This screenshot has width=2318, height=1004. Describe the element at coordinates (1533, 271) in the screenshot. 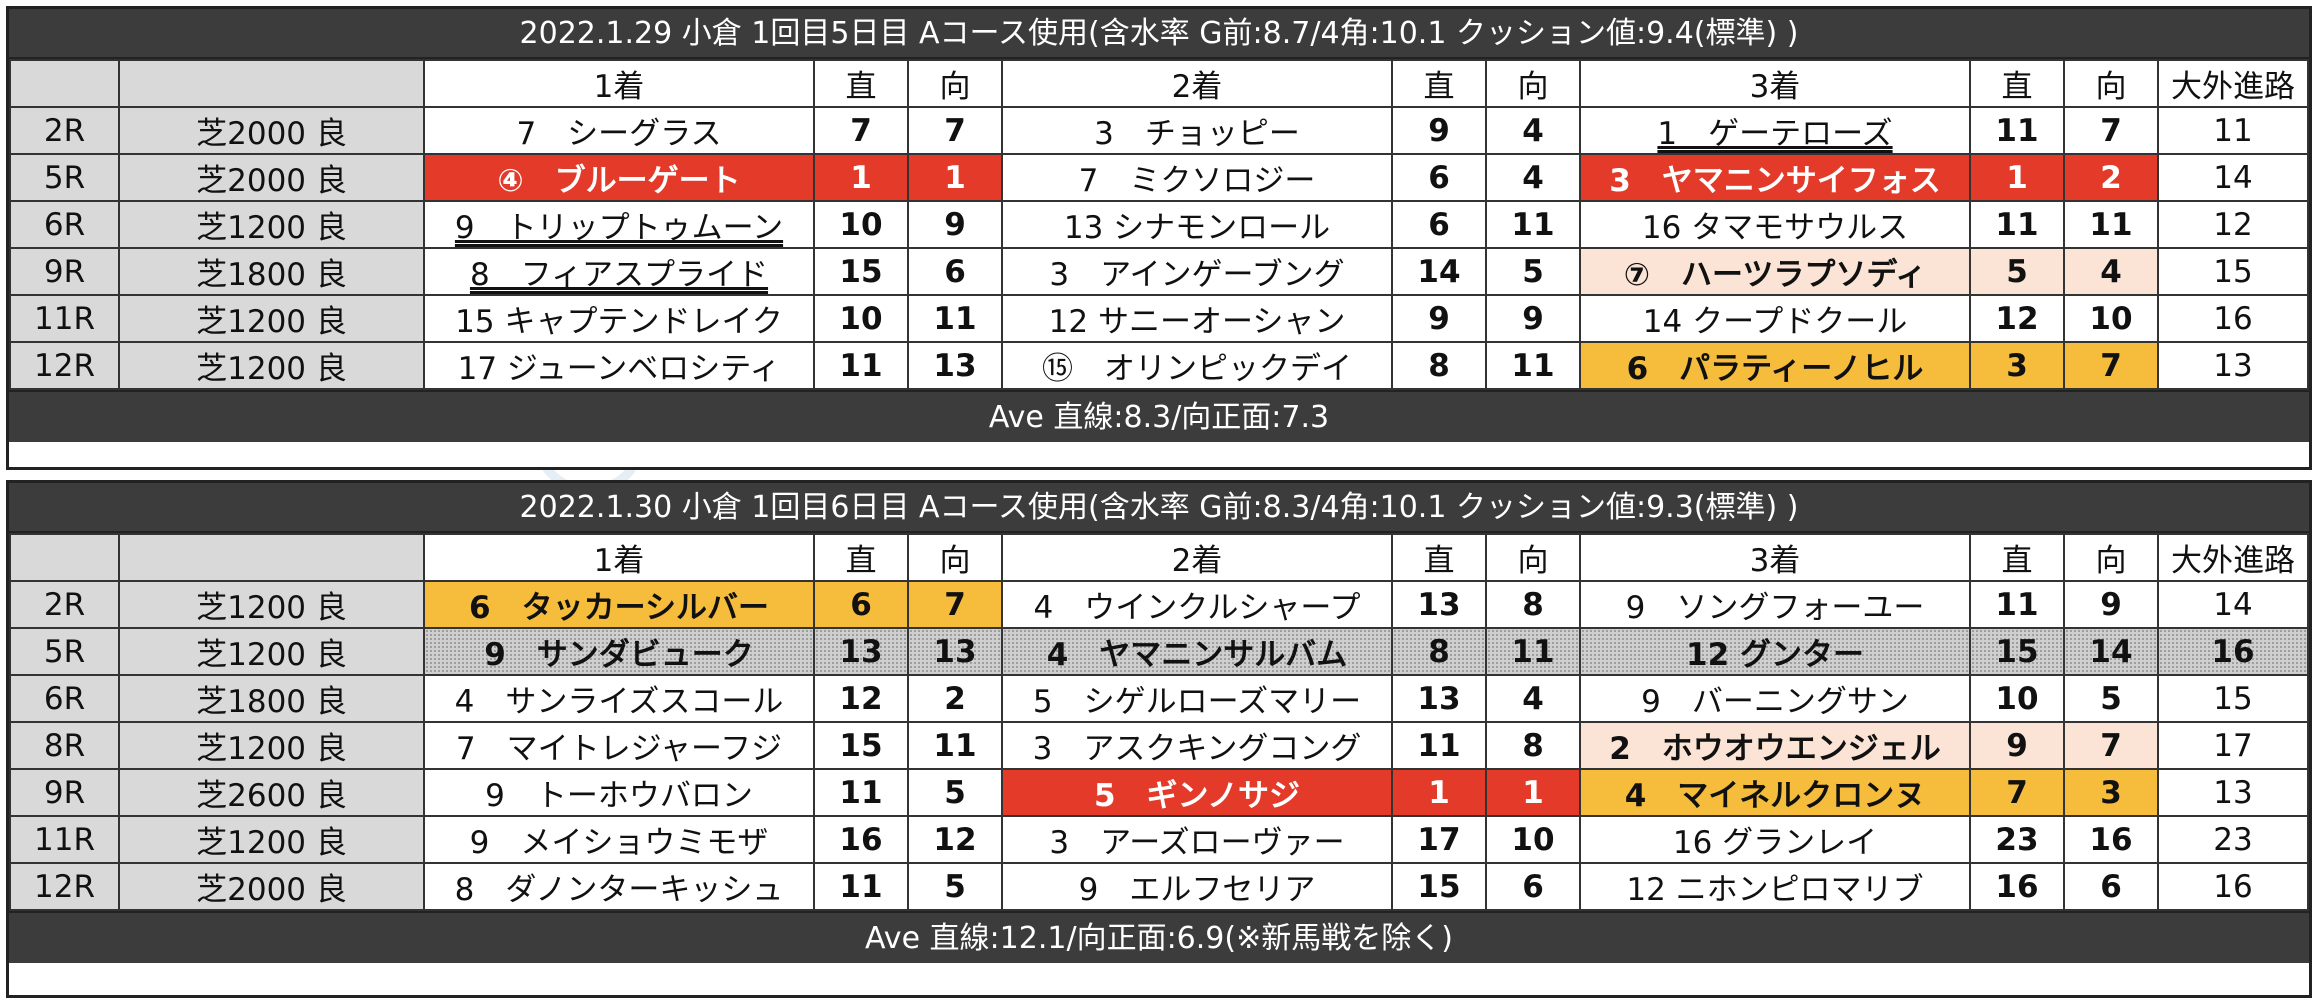

I see `second-direction: 5` at that location.